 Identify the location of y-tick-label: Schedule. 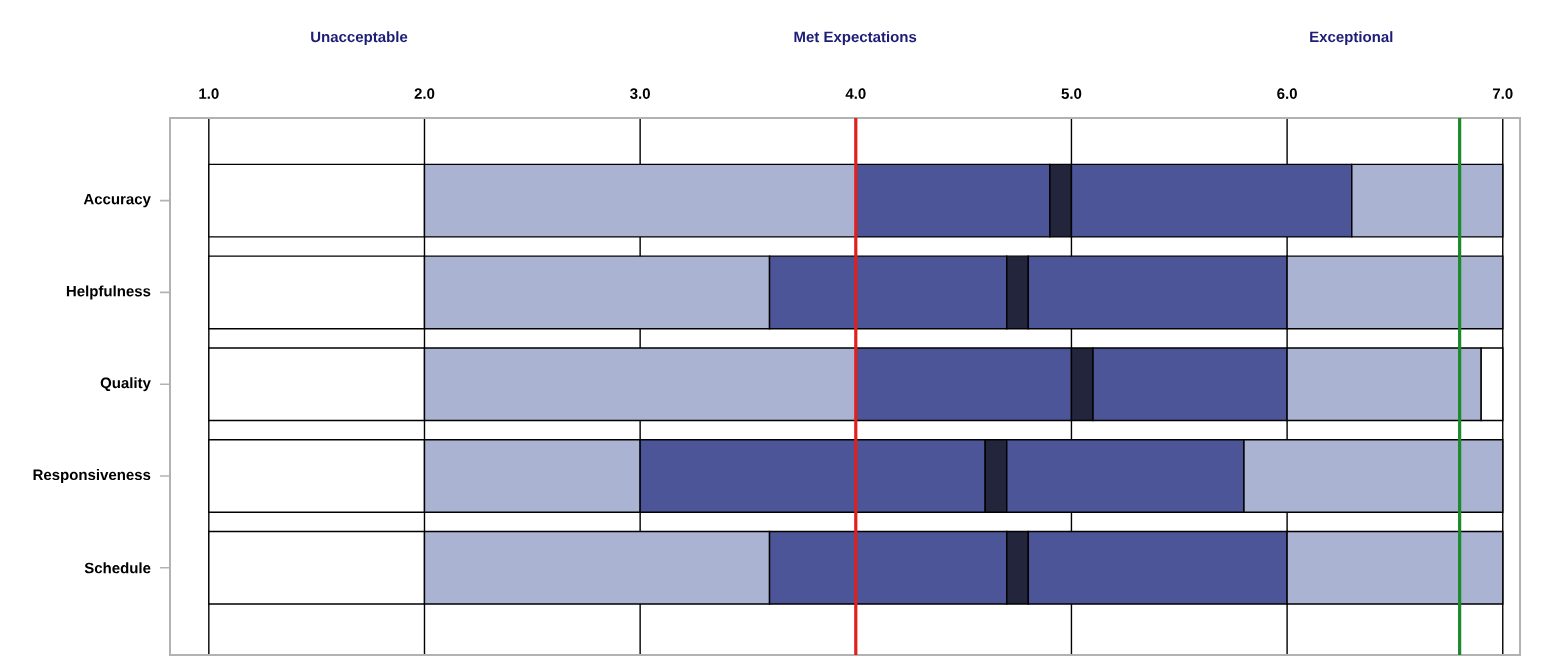
(117, 568).